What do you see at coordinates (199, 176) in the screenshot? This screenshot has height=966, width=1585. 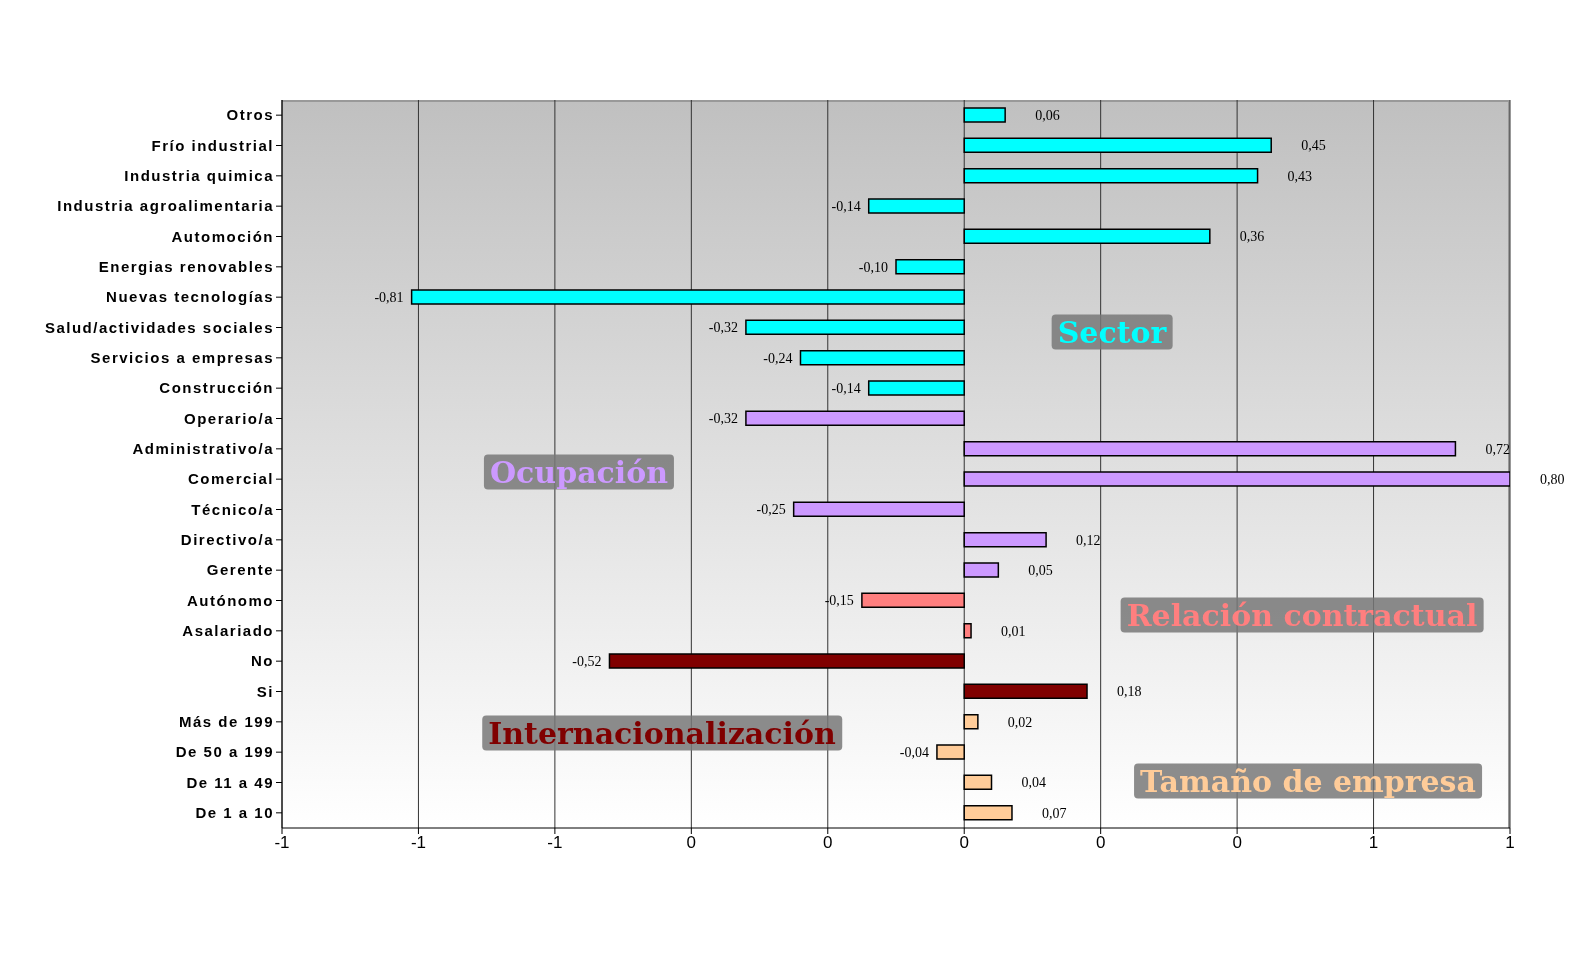 I see `y-tick-label: Industria quimica` at bounding box center [199, 176].